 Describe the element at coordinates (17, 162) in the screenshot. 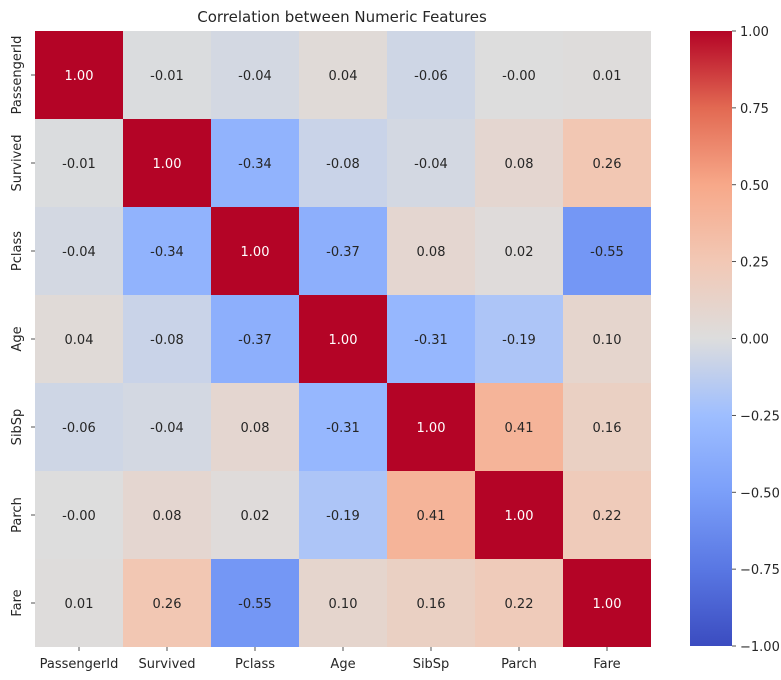

I see `y-tick-label: Survived` at that location.